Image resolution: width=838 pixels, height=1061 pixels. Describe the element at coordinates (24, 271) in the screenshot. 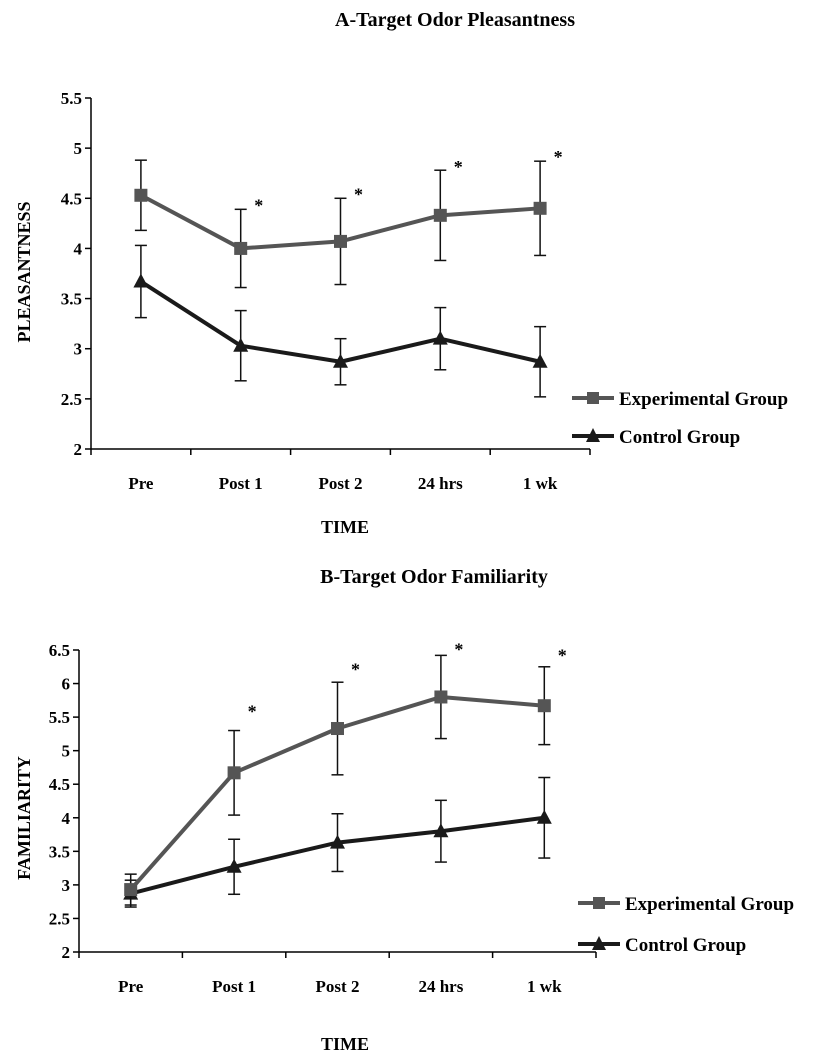

I see `y-axis-label: PLEASANTNESS` at that location.